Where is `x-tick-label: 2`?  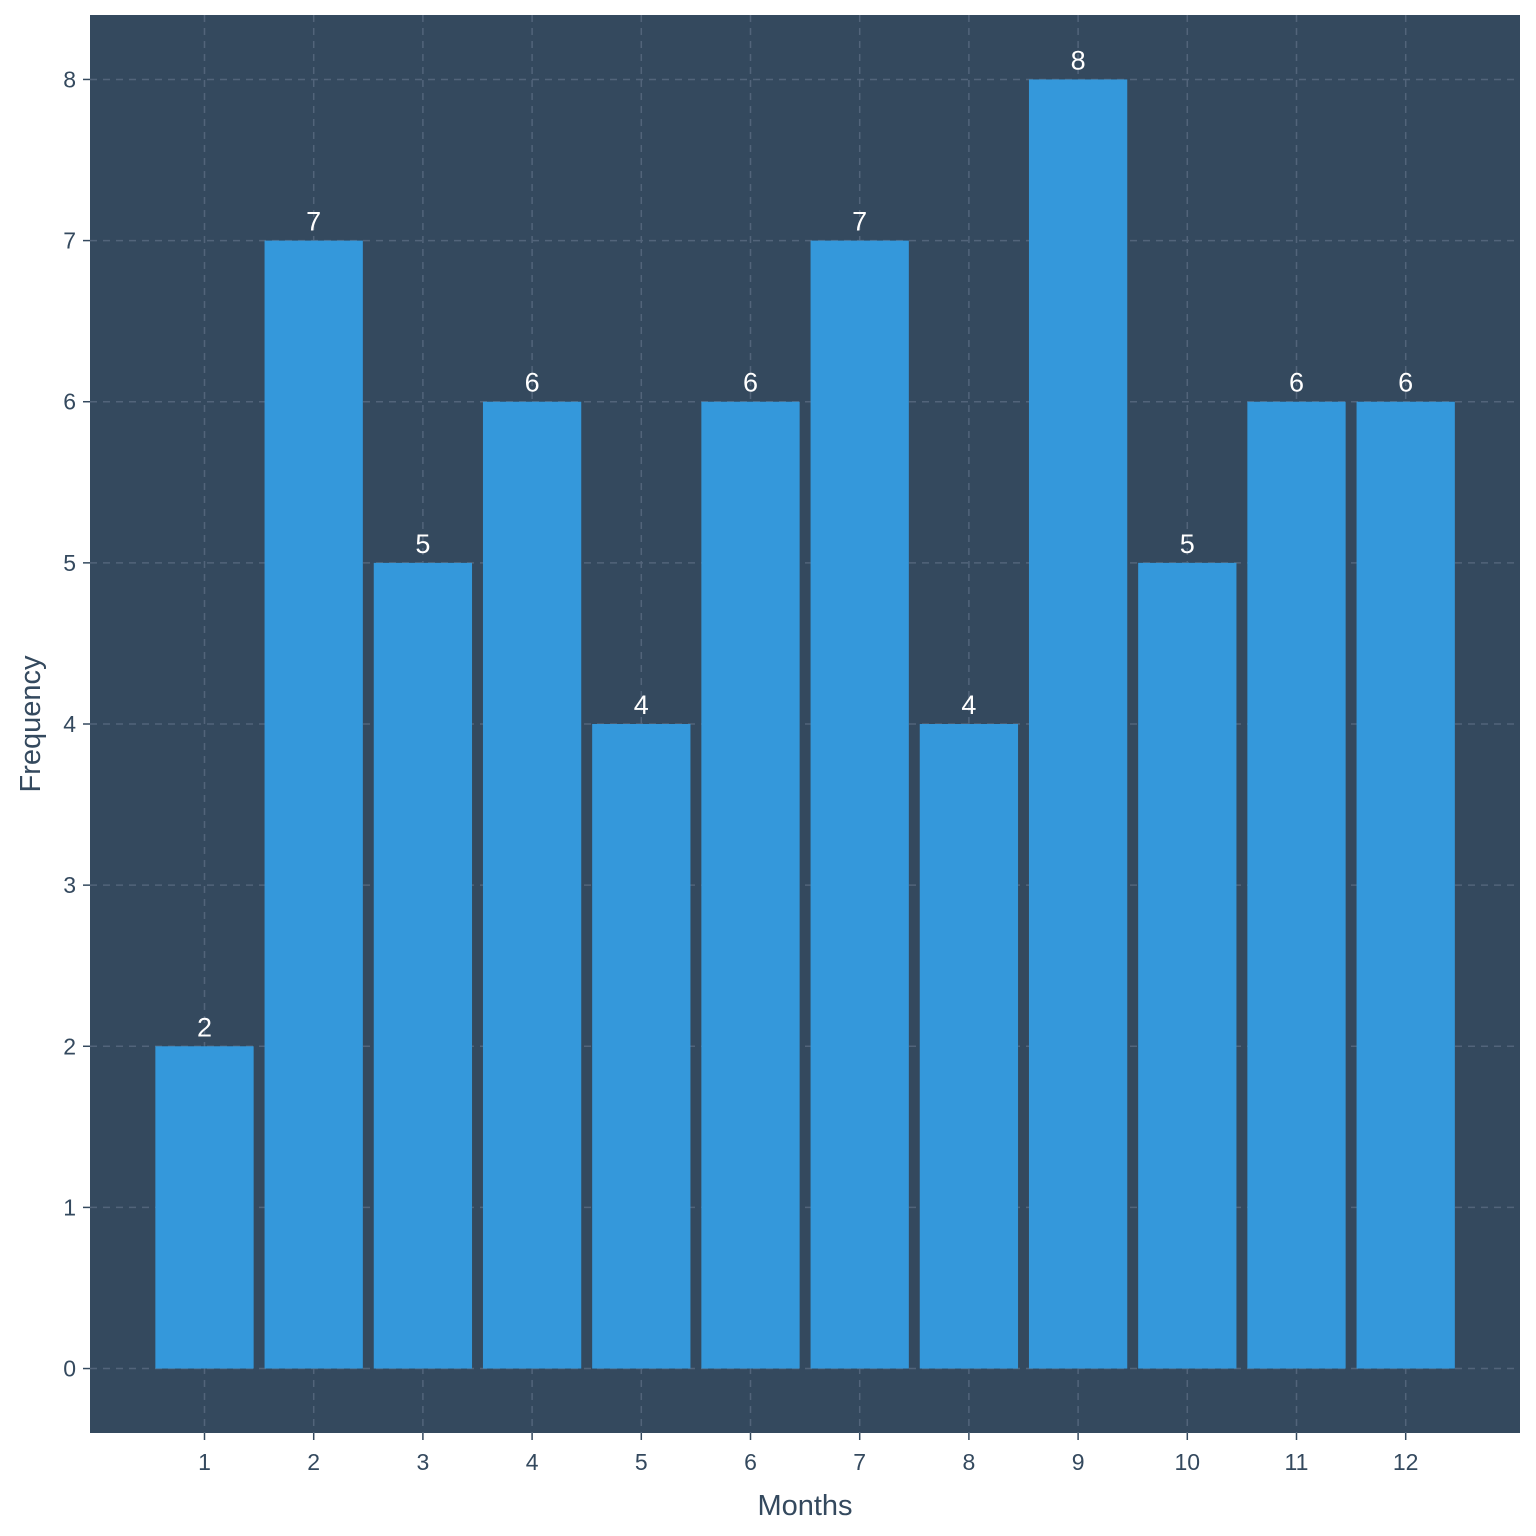
x-tick-label: 2 is located at coordinates (313, 1462).